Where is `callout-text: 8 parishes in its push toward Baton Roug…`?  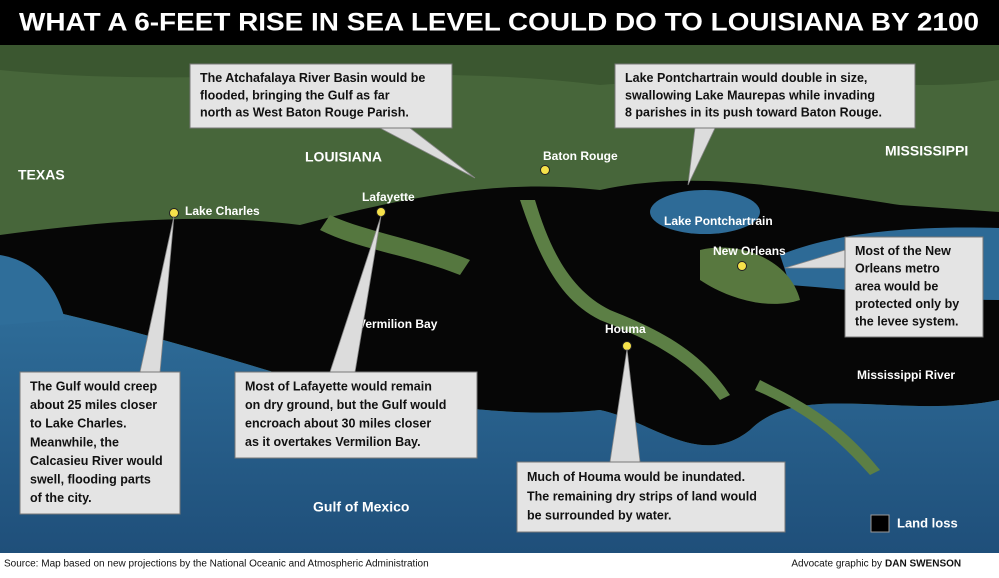
callout-text: 8 parishes in its push toward Baton Roug… is located at coordinates (753, 113).